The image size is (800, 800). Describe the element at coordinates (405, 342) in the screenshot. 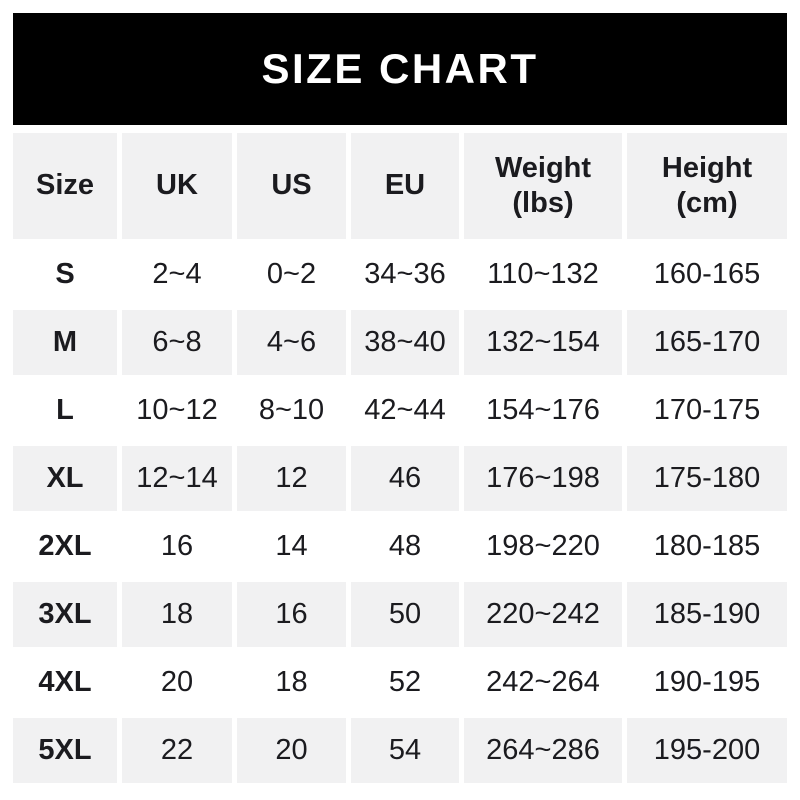

I see `eu-value: 38~40` at that location.